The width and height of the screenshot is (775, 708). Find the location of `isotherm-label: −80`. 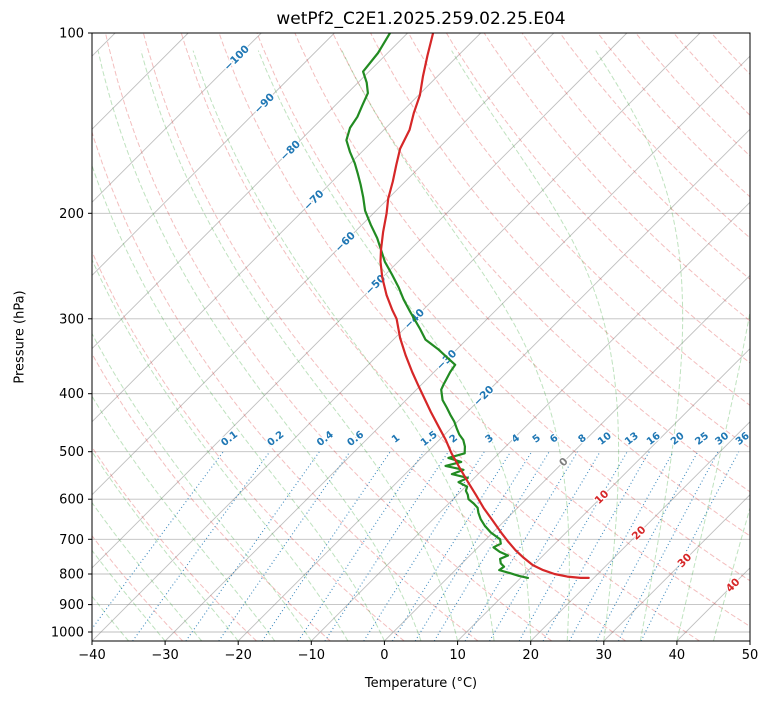

isotherm-label: −80 is located at coordinates (290, 150).